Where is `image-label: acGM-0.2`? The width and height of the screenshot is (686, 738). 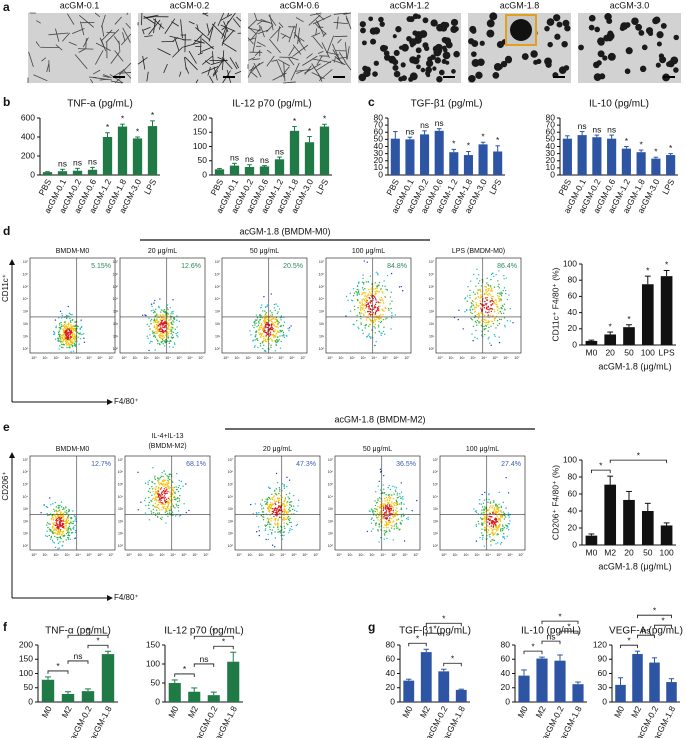
image-label: acGM-0.2 is located at coordinates (190, 5).